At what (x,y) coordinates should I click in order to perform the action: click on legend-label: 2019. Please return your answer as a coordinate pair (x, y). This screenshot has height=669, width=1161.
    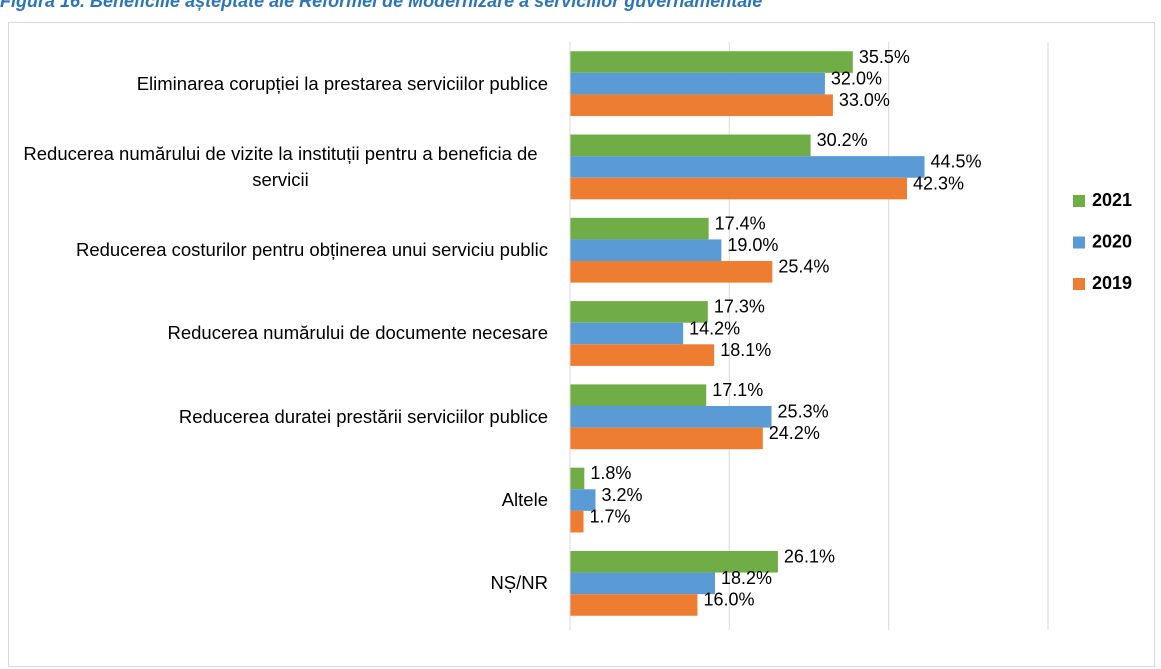
    Looking at the image, I should click on (1112, 283).